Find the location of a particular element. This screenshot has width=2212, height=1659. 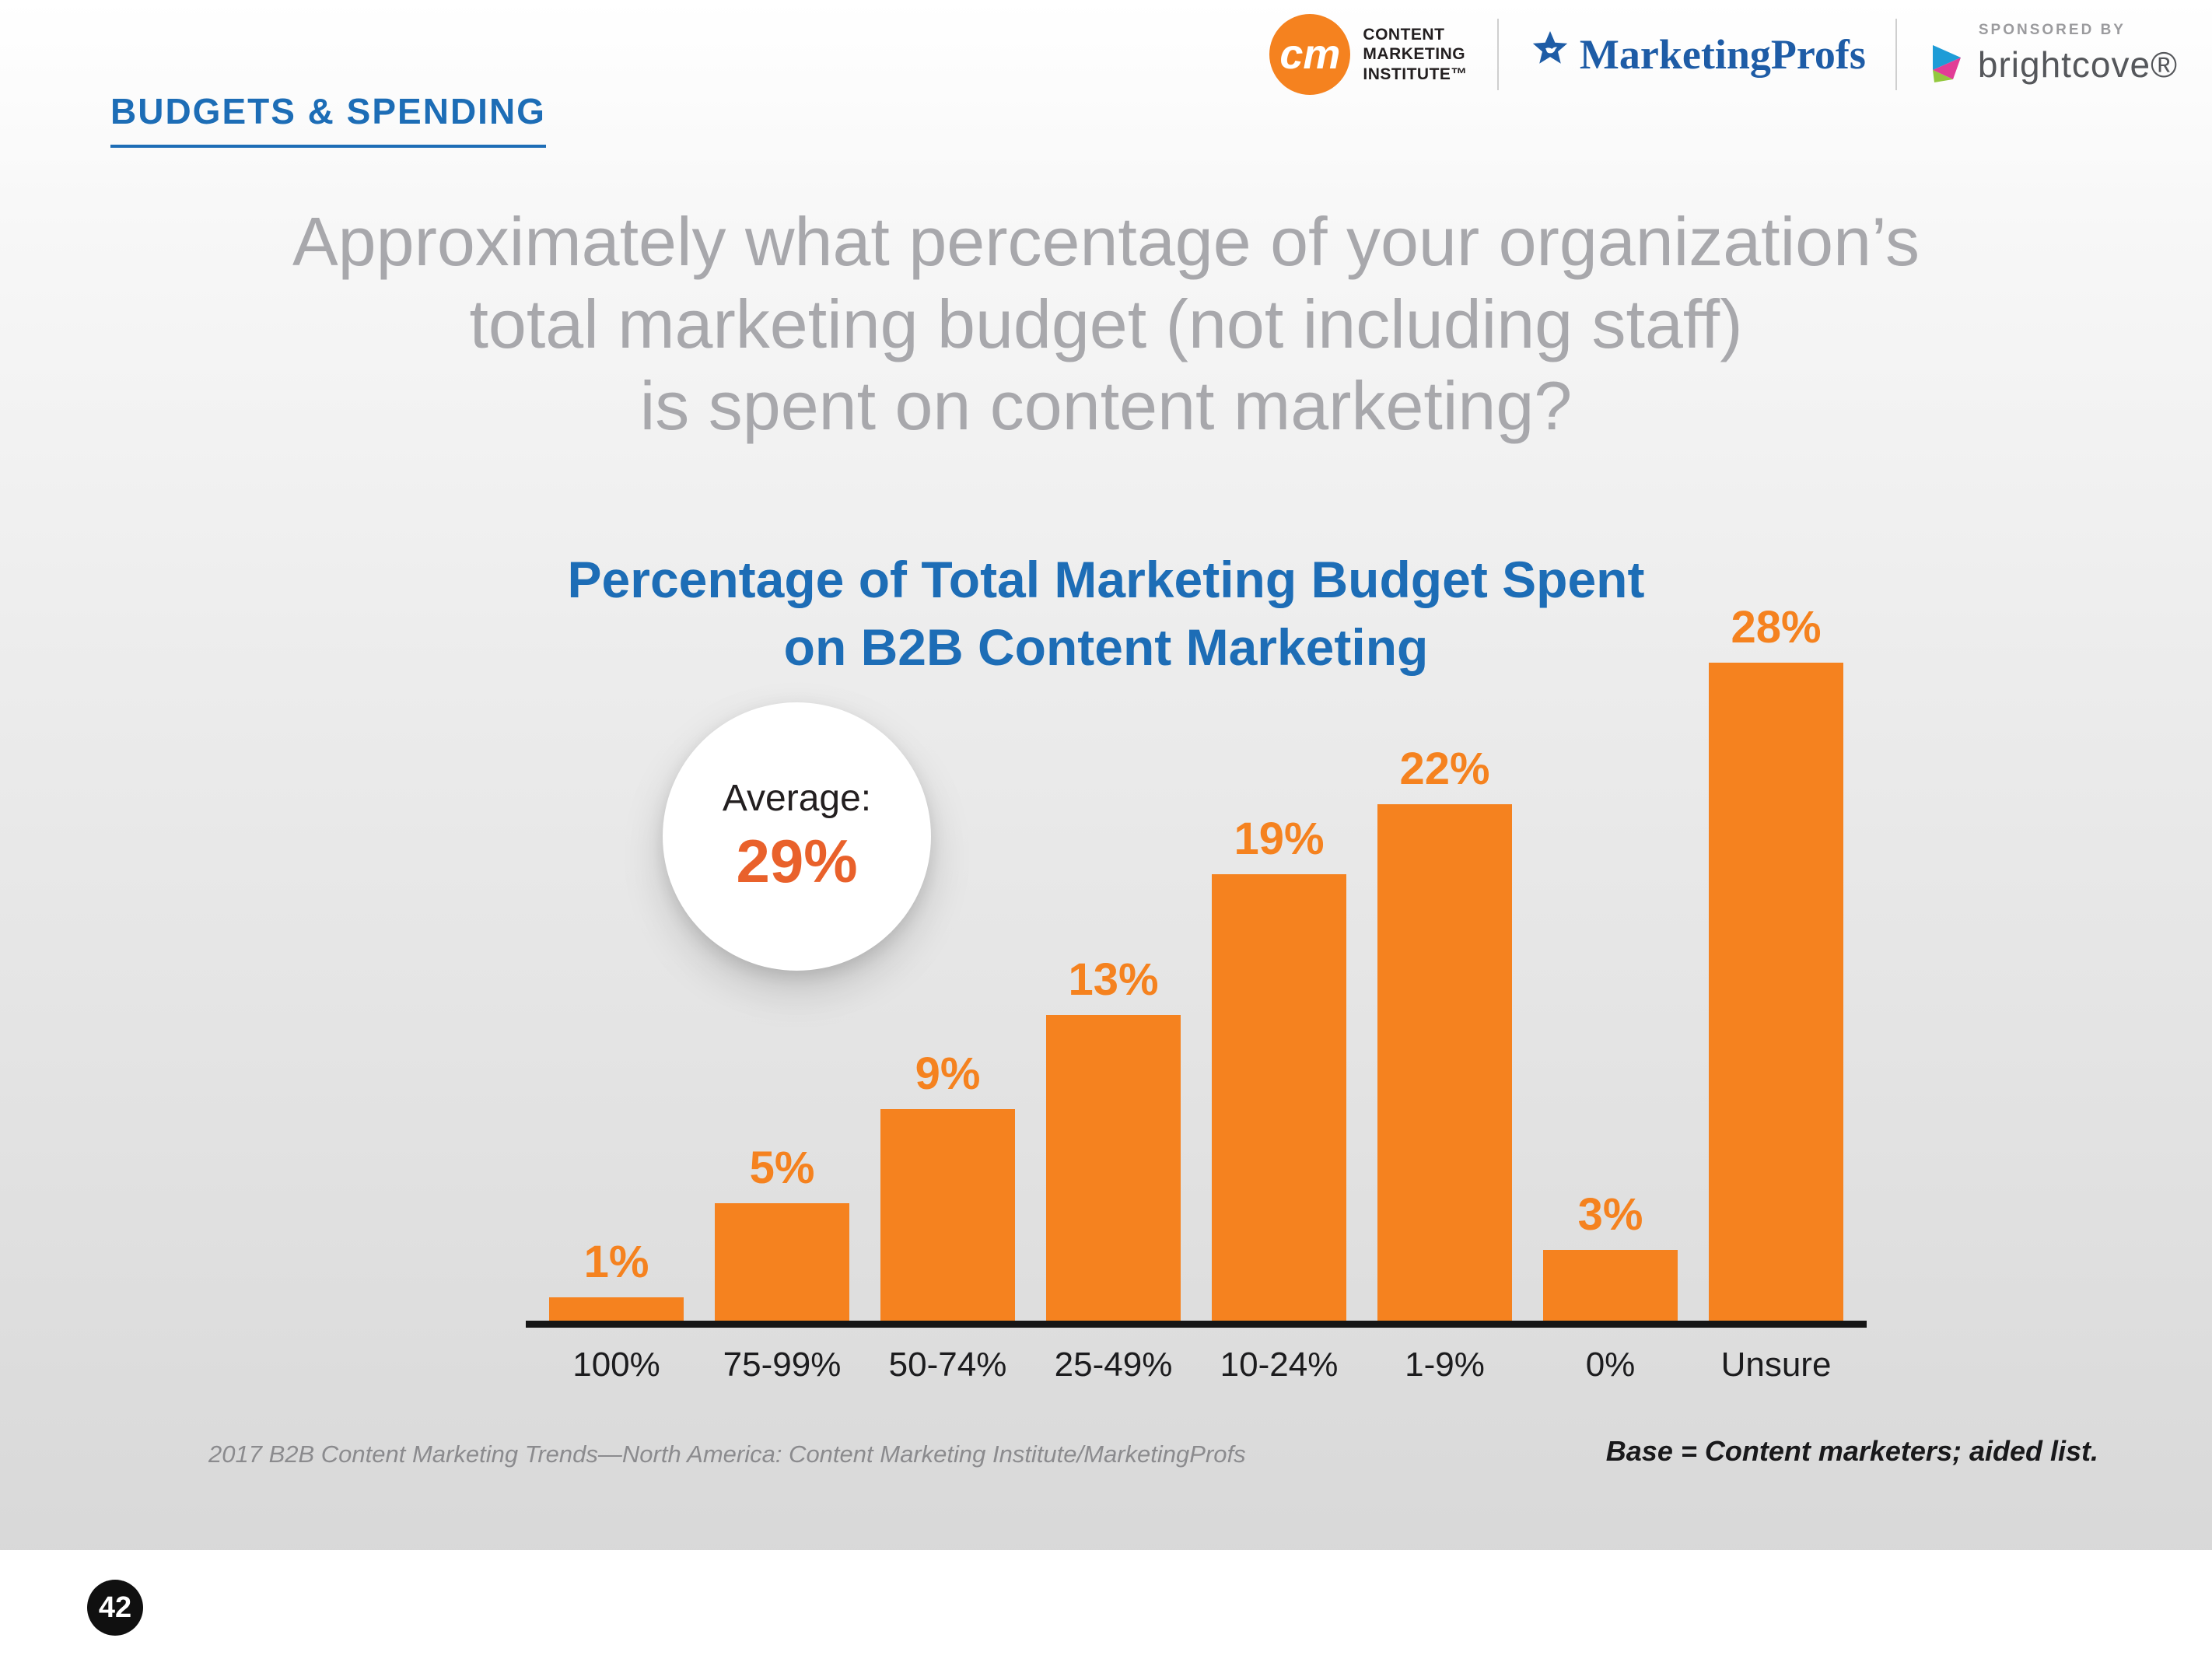

bar-column-75-99%: 5% is located at coordinates (782, 1231).